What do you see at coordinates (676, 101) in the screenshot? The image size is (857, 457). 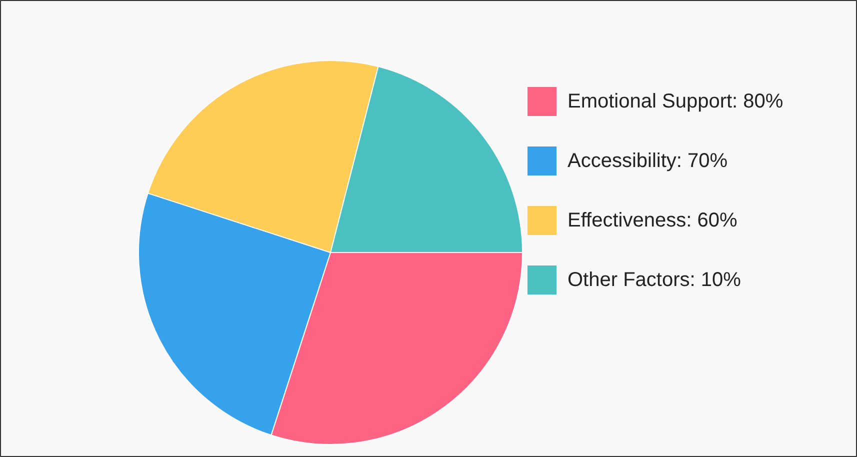 I see `legend-label: Emotional Support: 80%` at bounding box center [676, 101].